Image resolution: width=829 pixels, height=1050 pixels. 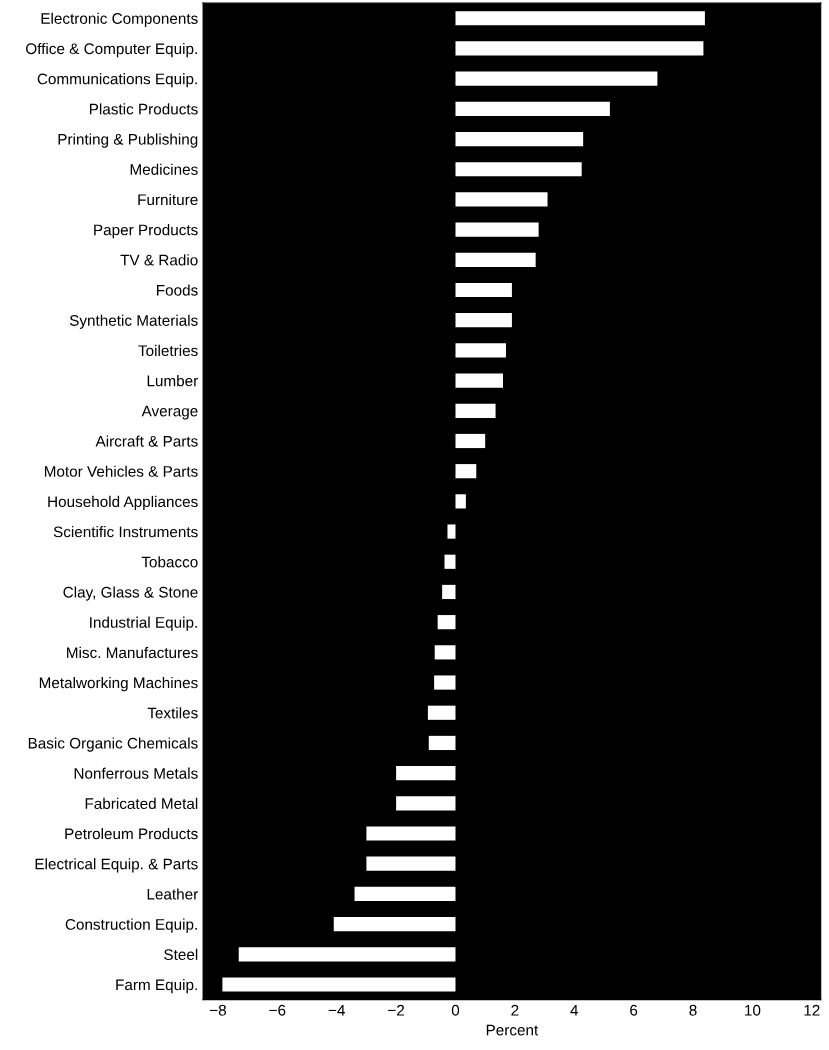 I want to click on y-tick-label: Average, so click(x=169, y=412).